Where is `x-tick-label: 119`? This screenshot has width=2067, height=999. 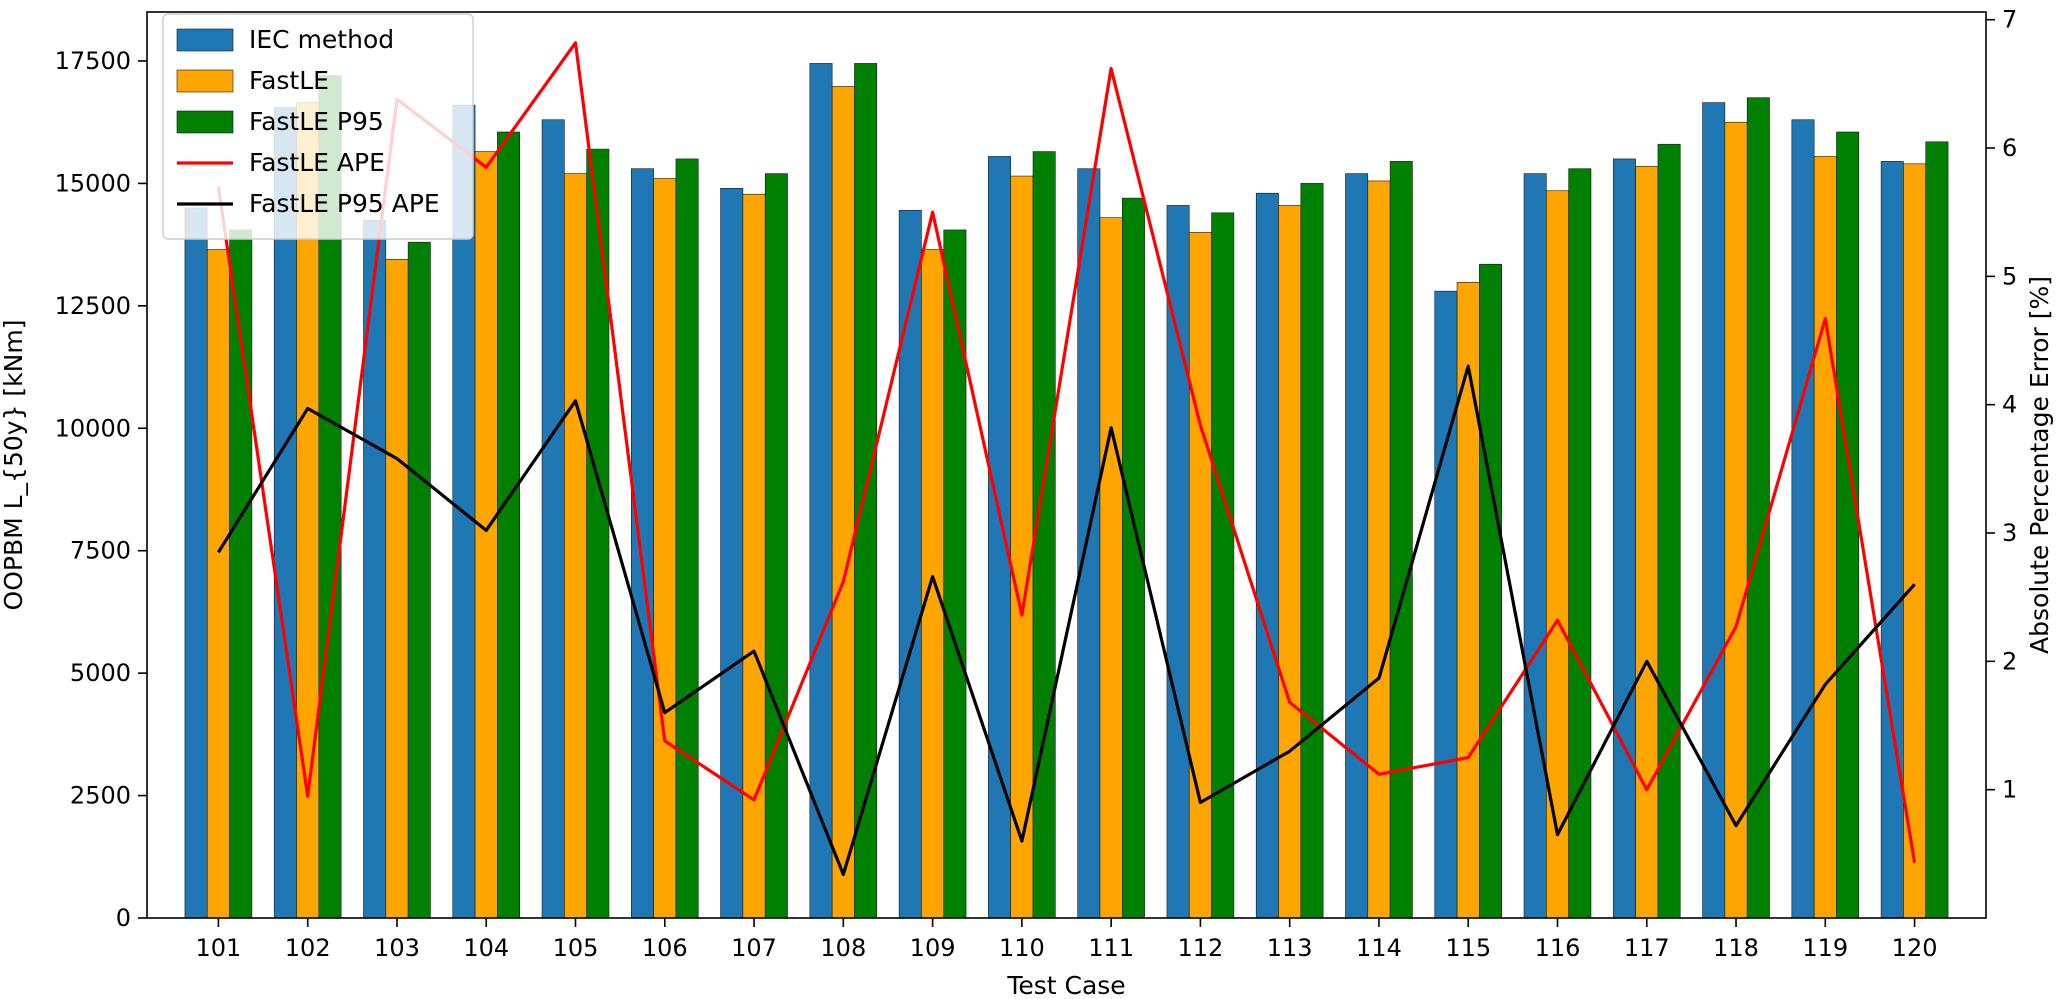
x-tick-label: 119 is located at coordinates (1825, 948).